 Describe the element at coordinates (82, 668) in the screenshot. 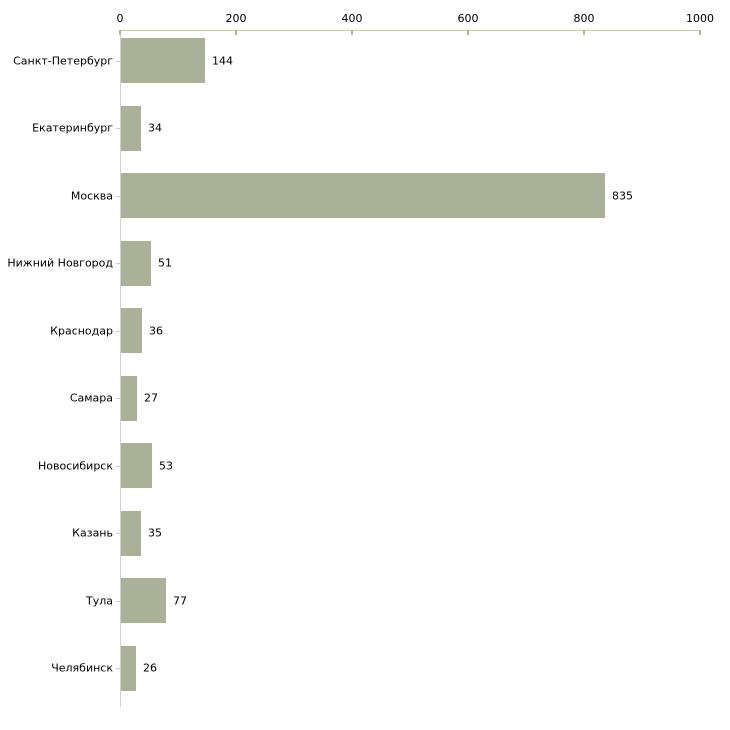

I see `category-label: Челябинск` at that location.